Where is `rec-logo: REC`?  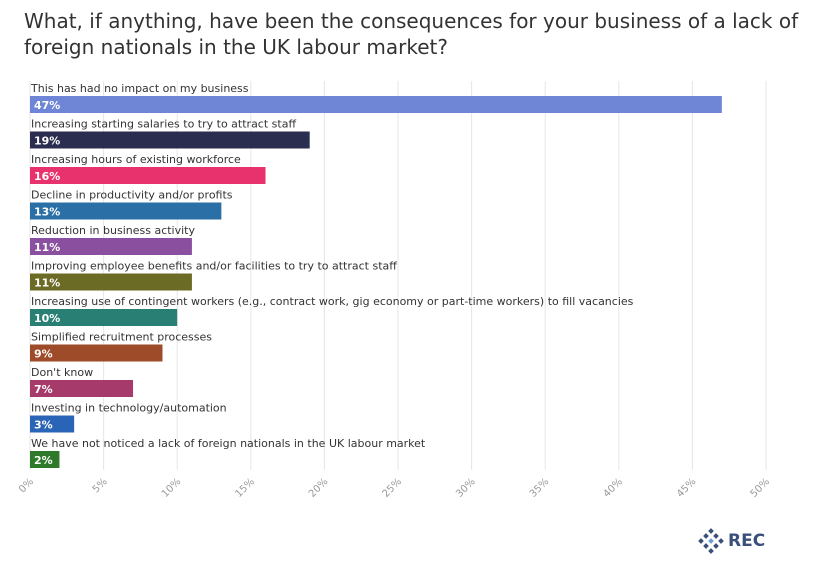
rec-logo: REC is located at coordinates (731, 541).